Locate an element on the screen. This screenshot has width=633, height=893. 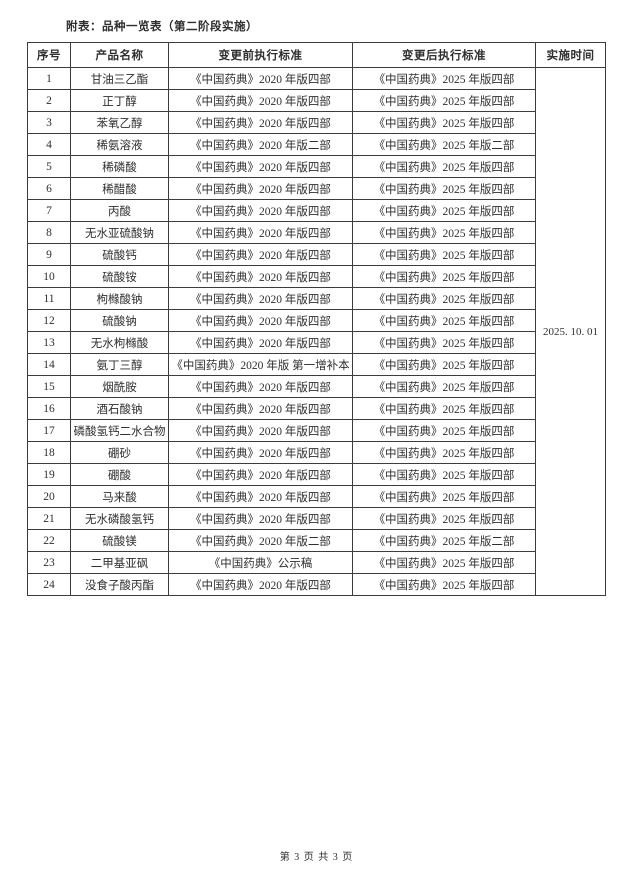
product-name-cell: 没食子酸丙酯 is located at coordinates (119, 584).